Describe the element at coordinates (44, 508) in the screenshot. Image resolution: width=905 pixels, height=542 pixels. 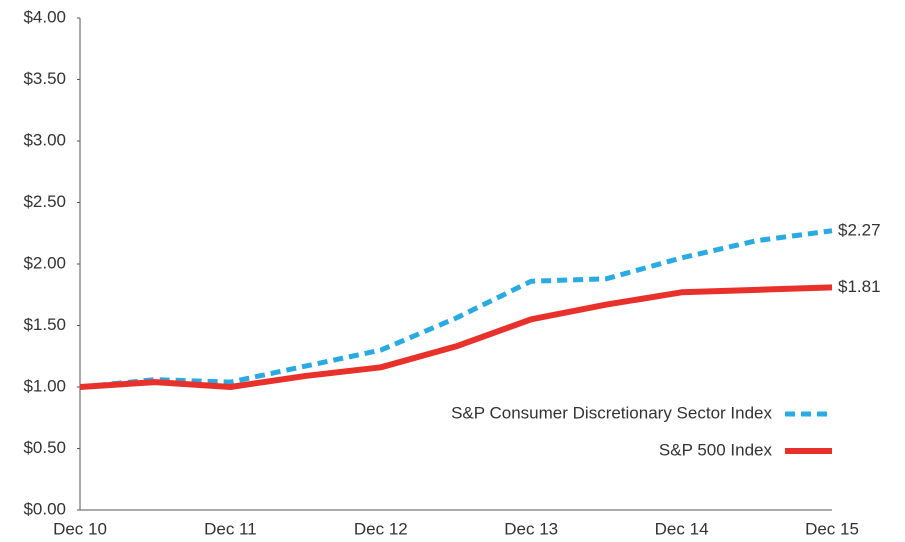
I see `y-tick-label: $0.00` at that location.